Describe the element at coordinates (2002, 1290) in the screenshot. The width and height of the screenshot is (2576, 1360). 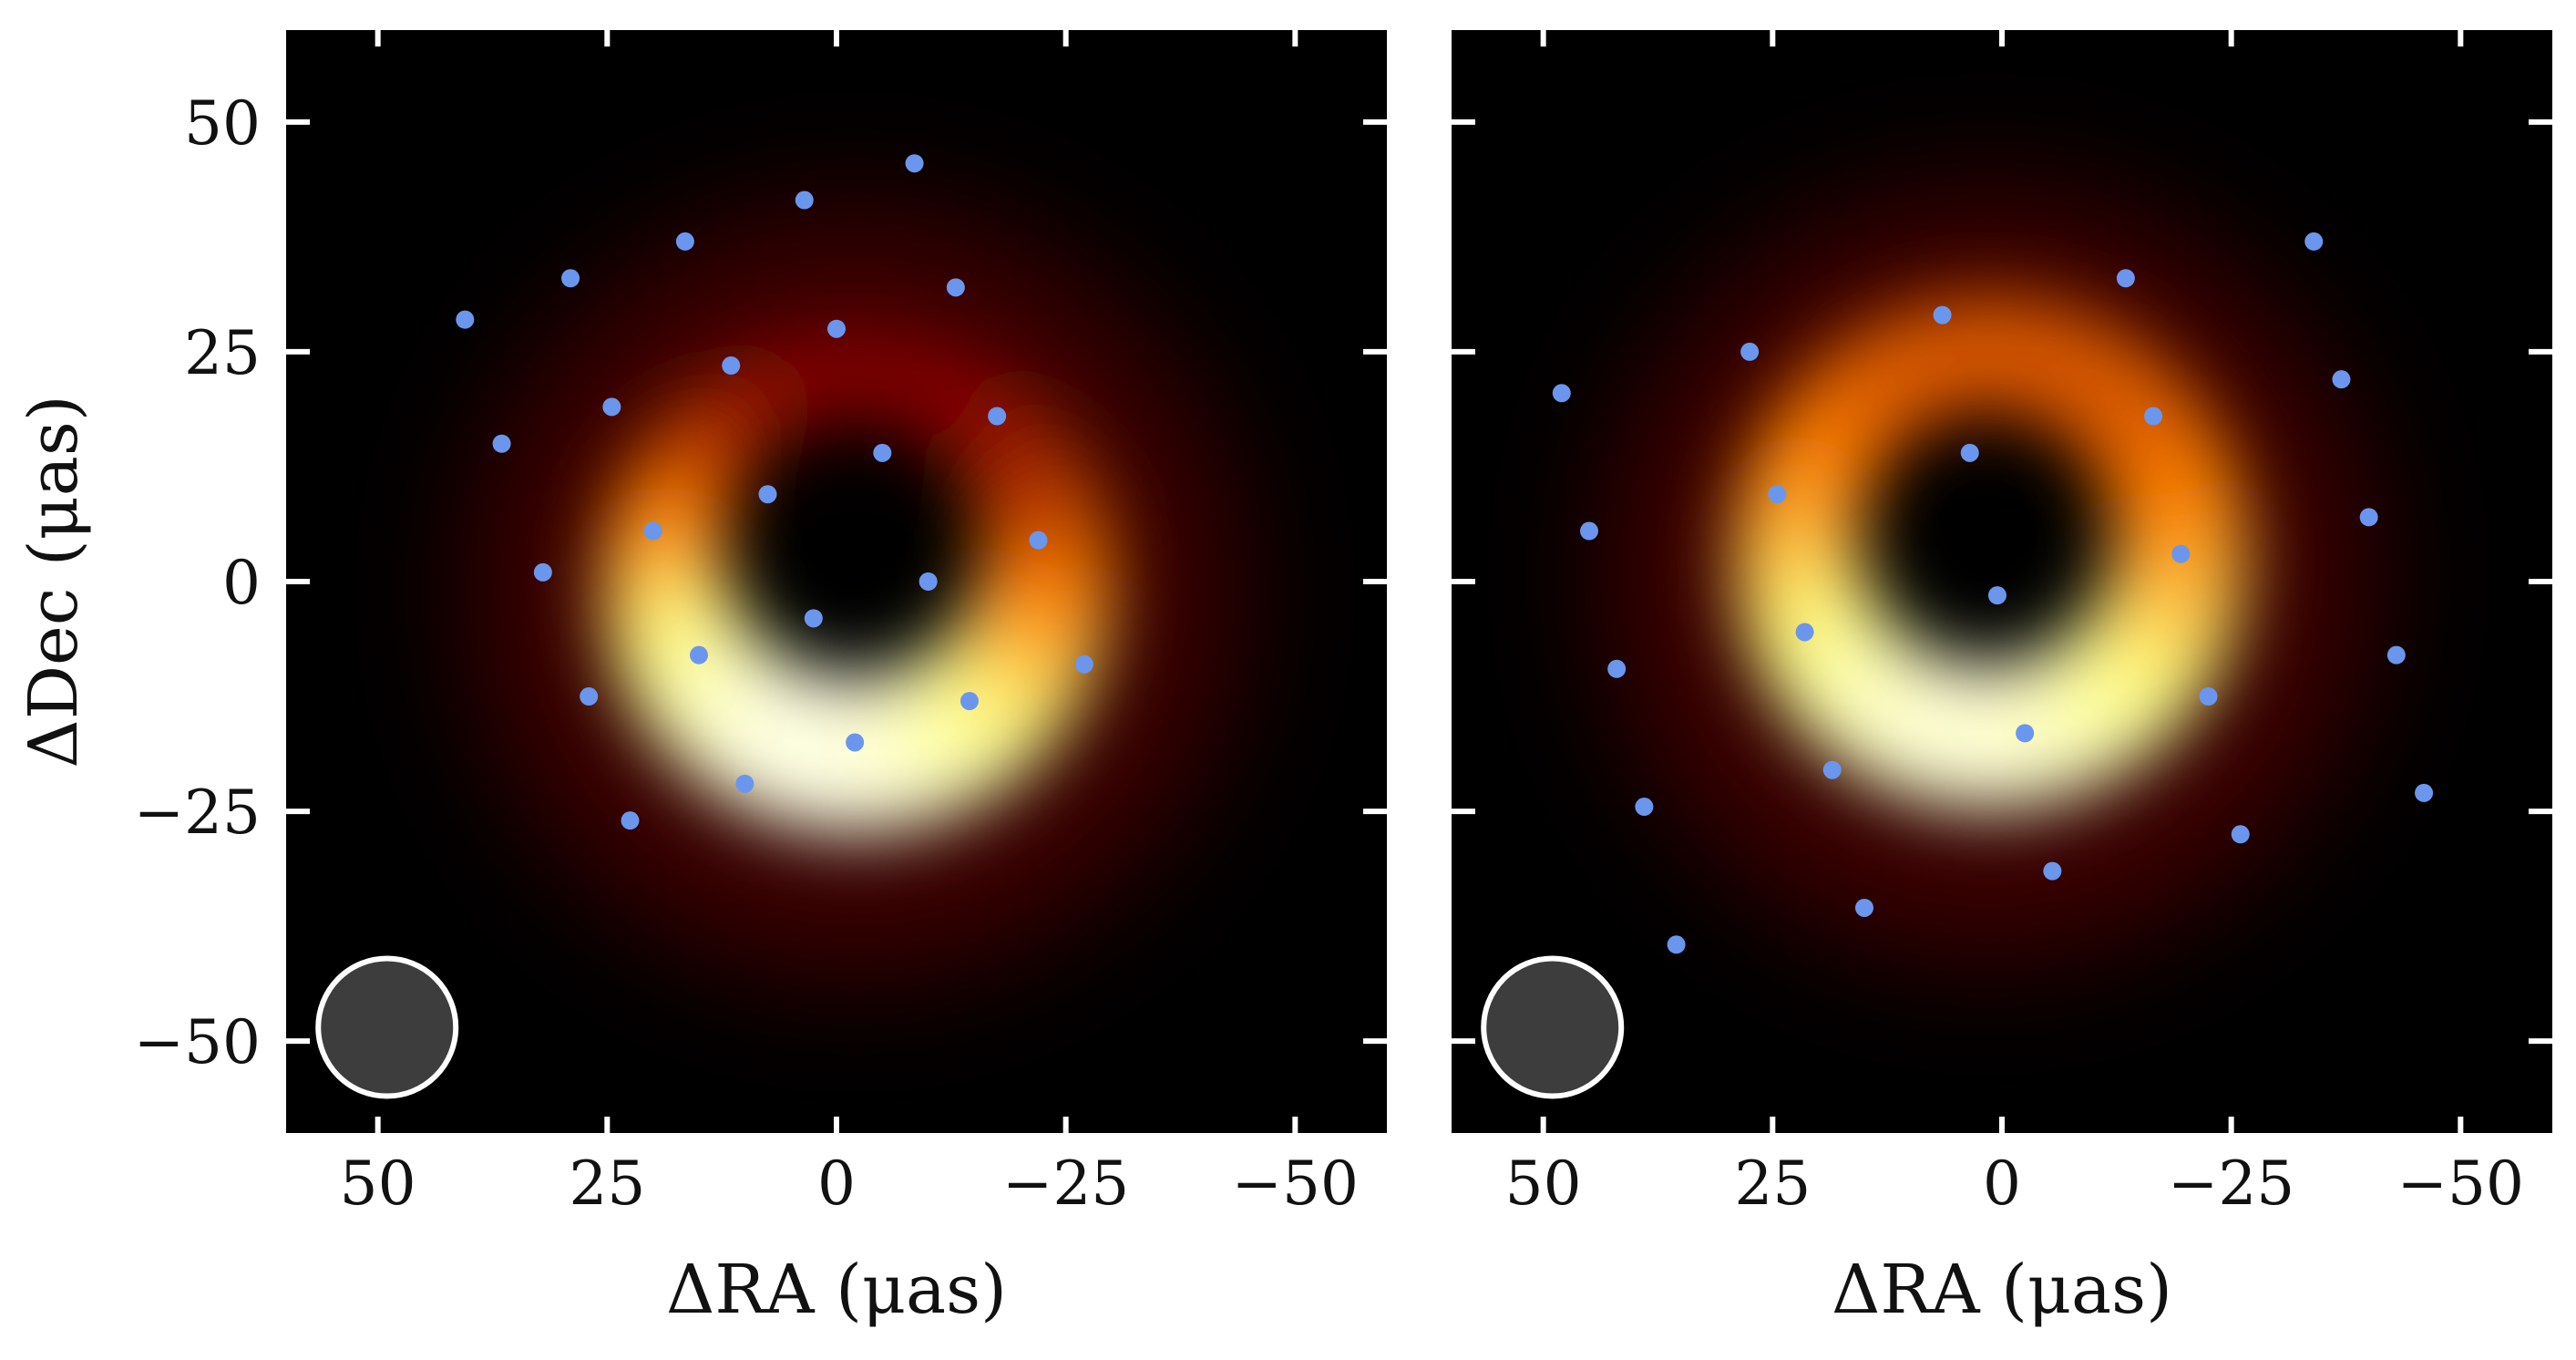
I see `right-x-axis-label: ΔRA (μas)` at that location.